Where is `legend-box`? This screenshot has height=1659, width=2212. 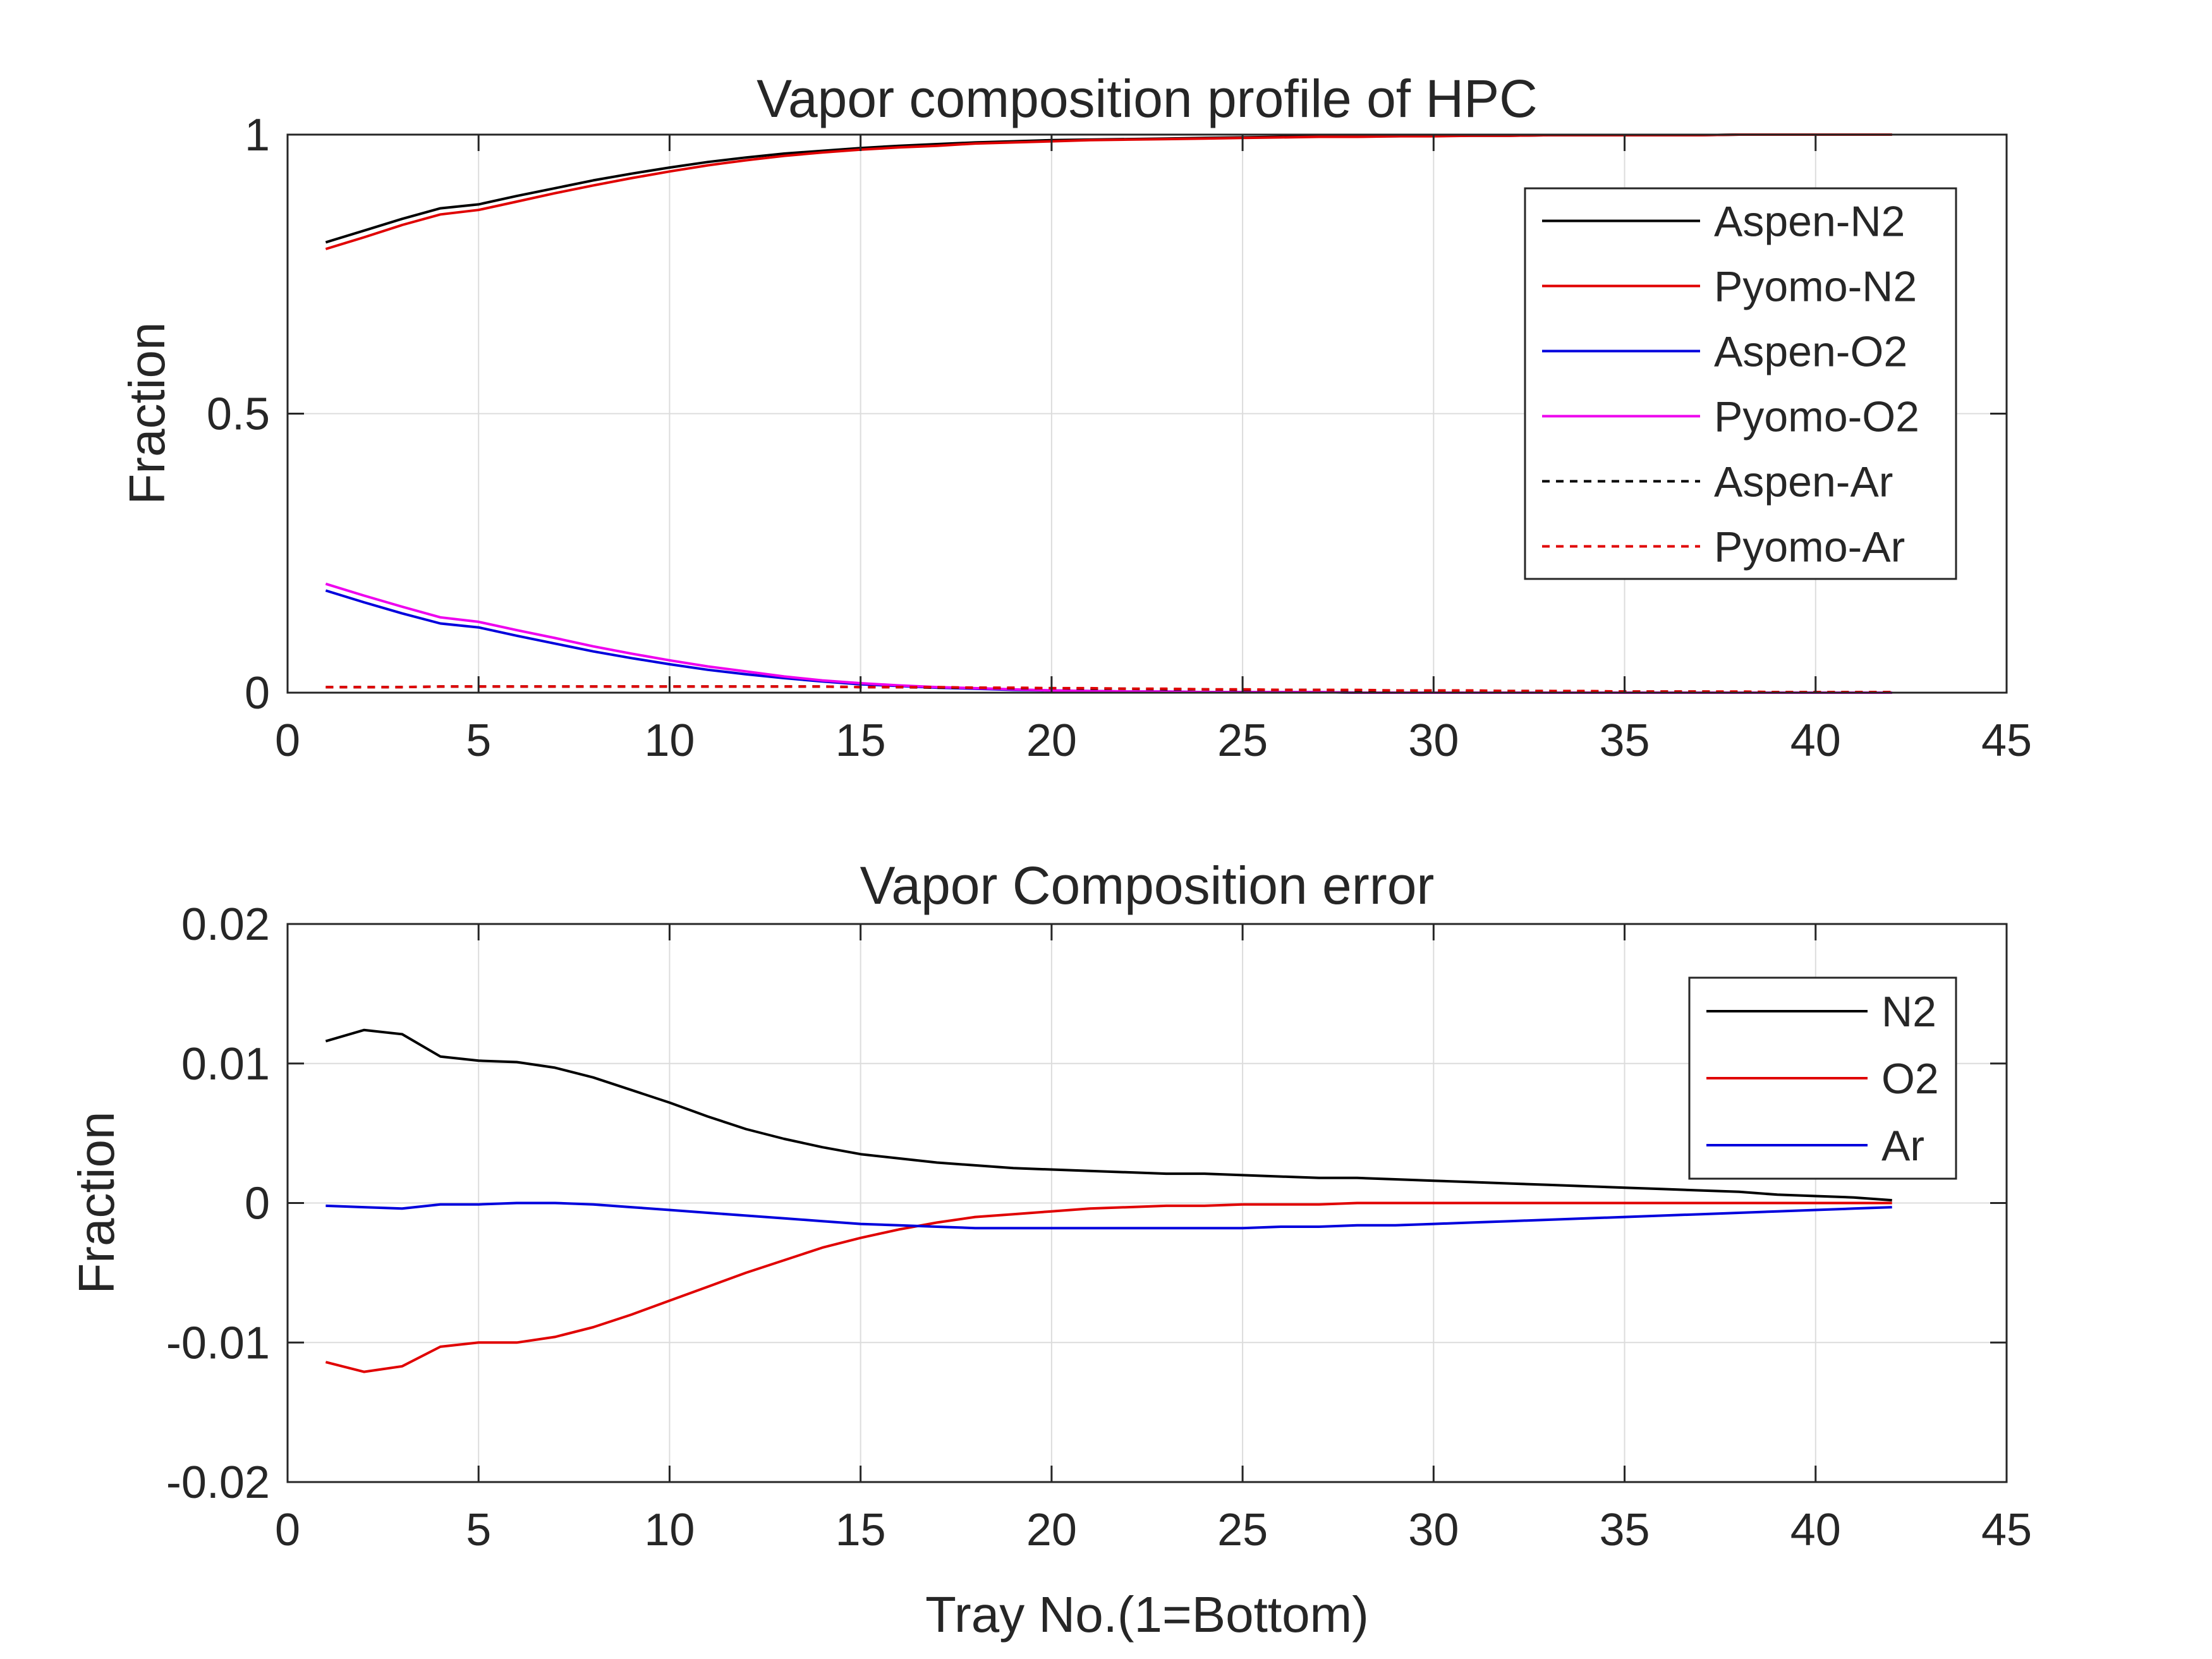
legend-box is located at coordinates (1740, 383).